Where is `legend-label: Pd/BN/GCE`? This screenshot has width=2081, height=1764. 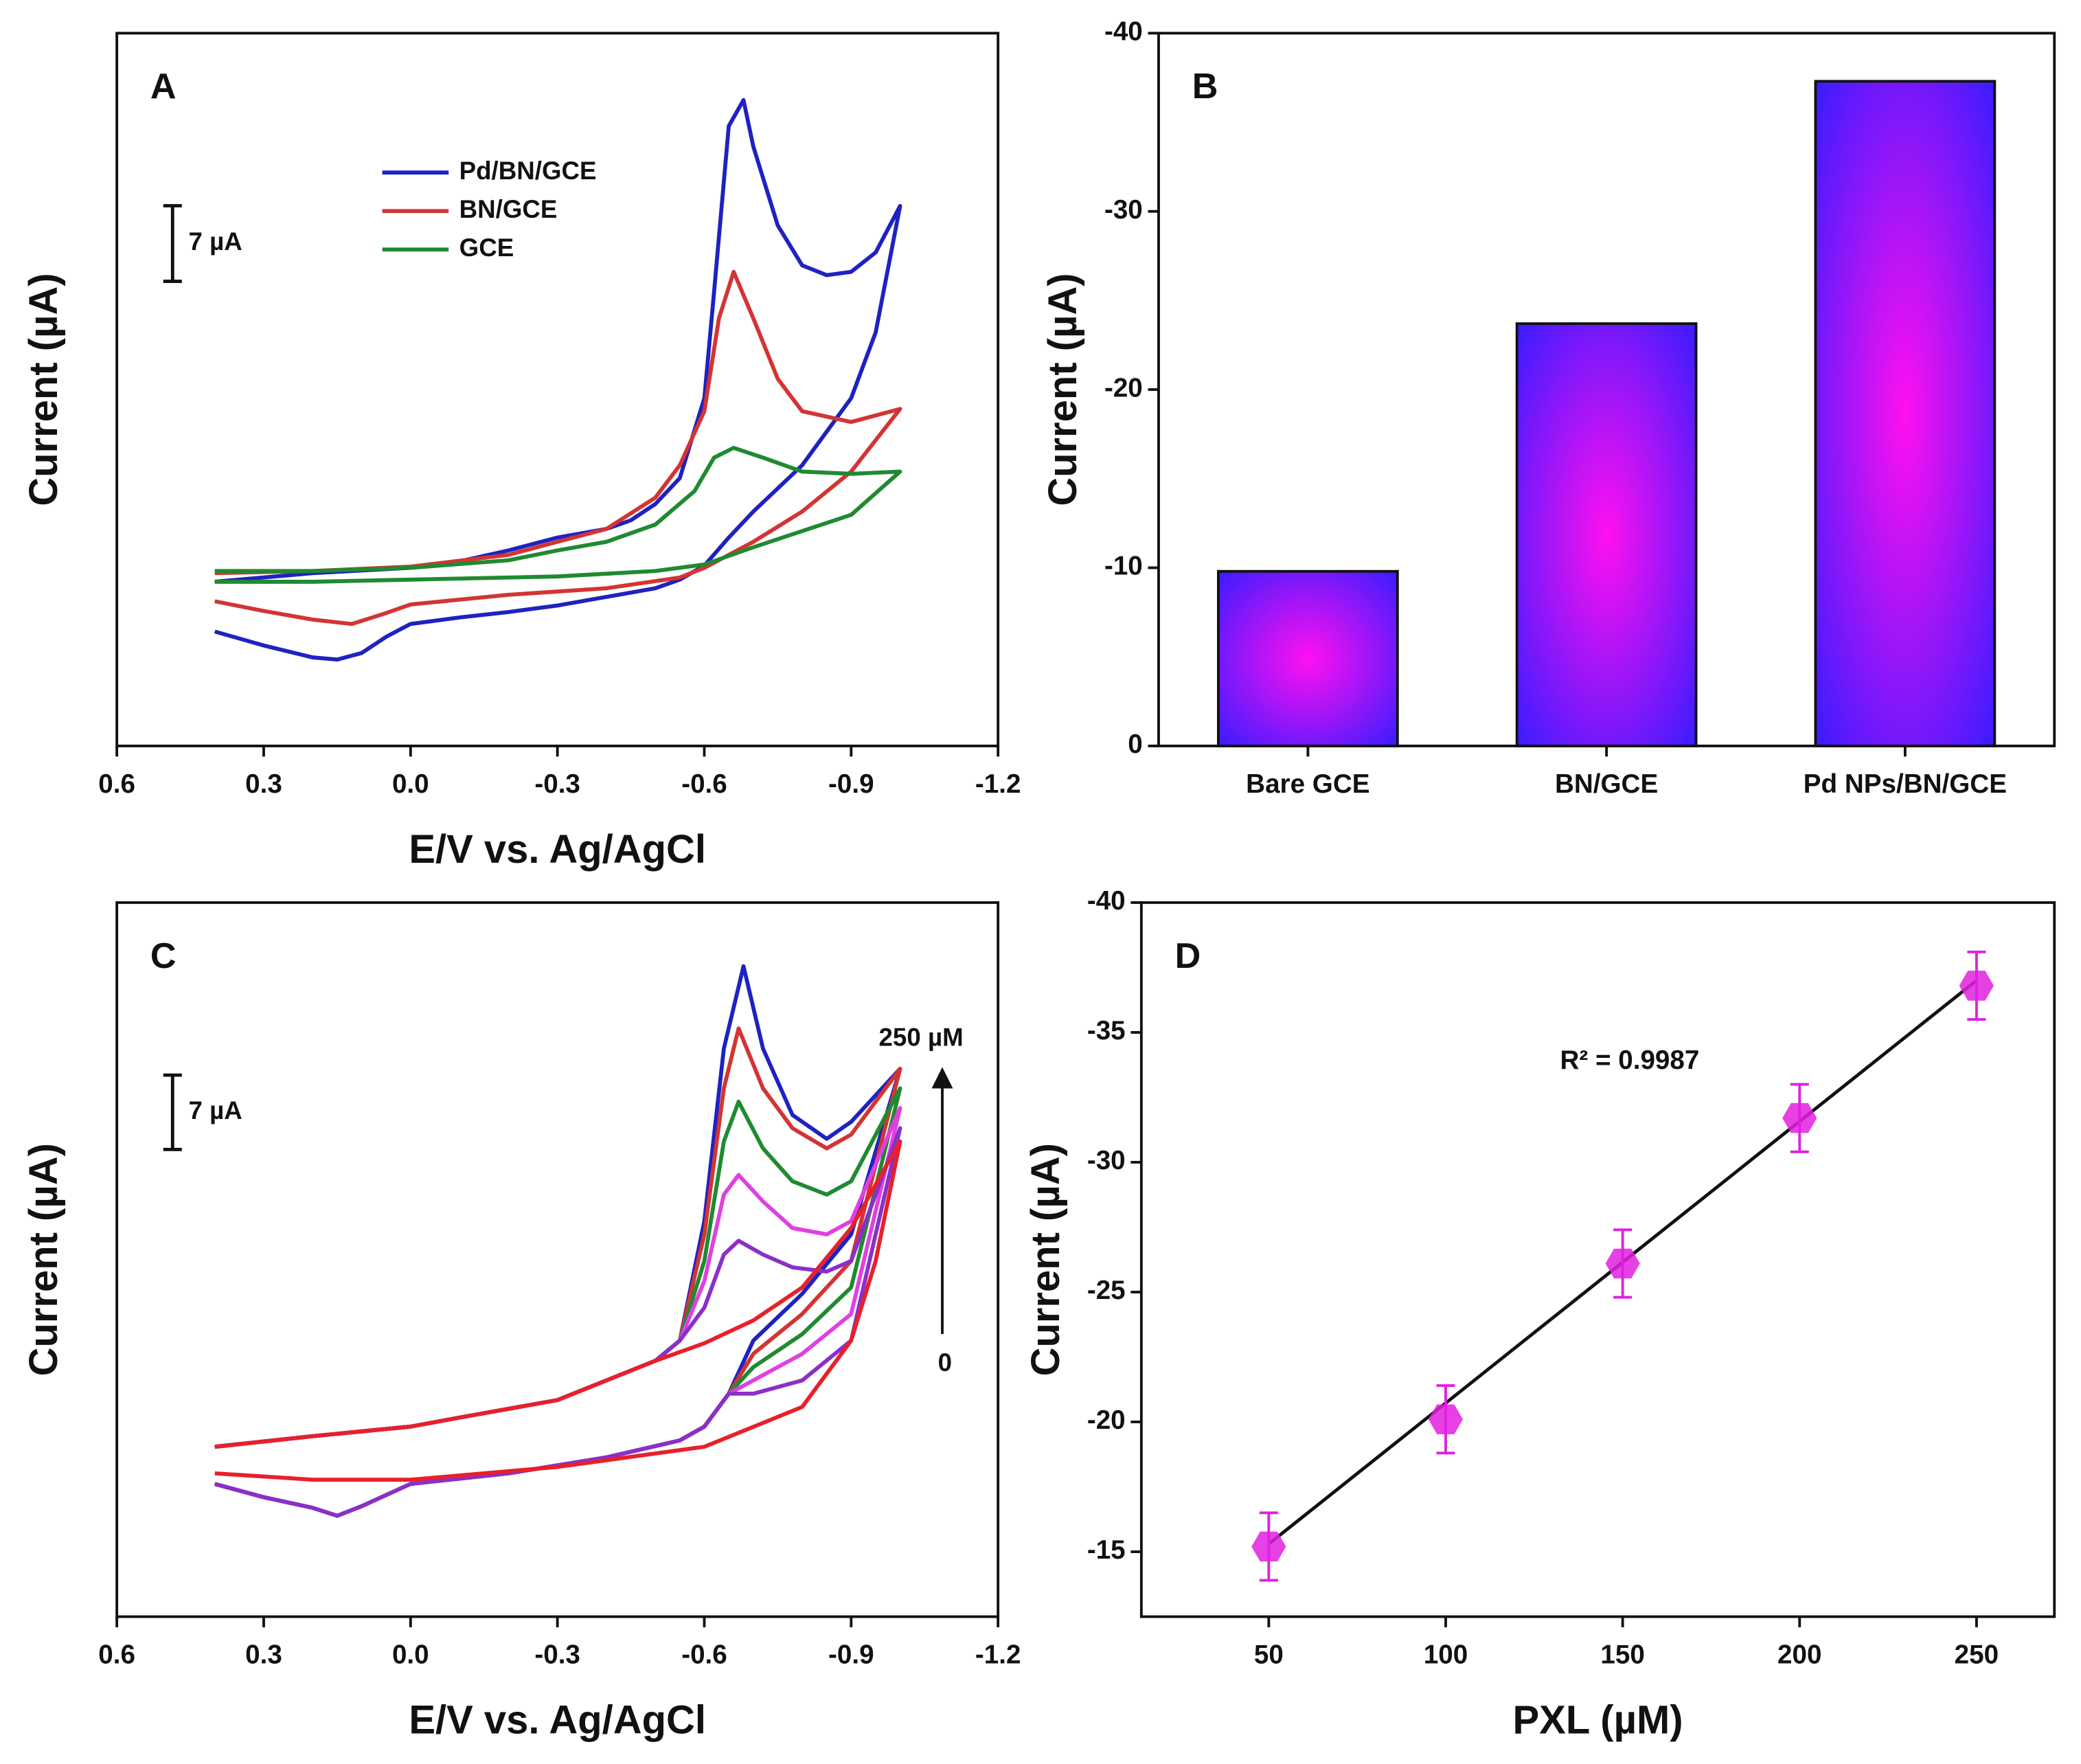 legend-label: Pd/BN/GCE is located at coordinates (528, 171).